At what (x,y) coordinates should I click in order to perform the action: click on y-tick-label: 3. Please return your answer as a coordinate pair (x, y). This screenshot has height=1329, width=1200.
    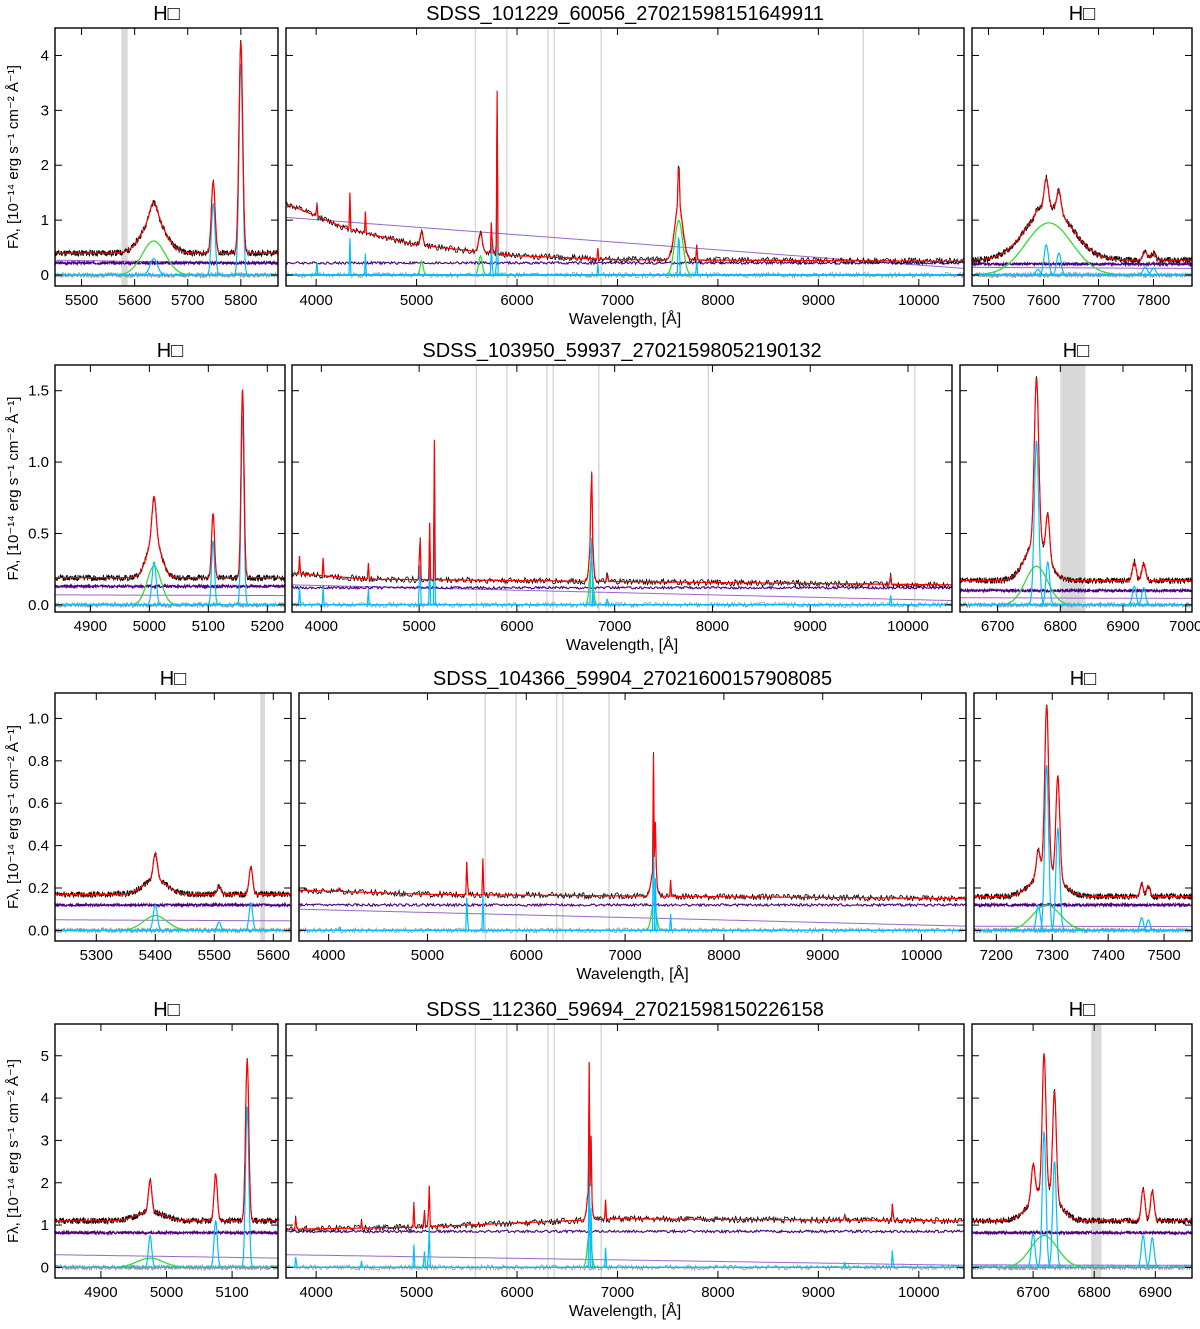
    Looking at the image, I should click on (45, 1140).